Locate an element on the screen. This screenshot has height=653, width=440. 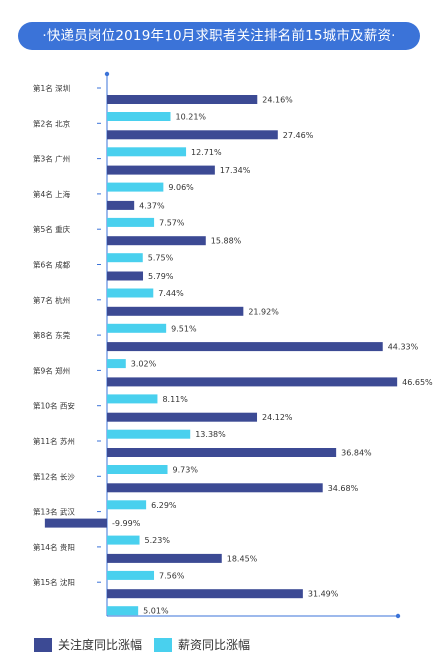
category-label: 第12名 长沙 is located at coordinates (54, 476).